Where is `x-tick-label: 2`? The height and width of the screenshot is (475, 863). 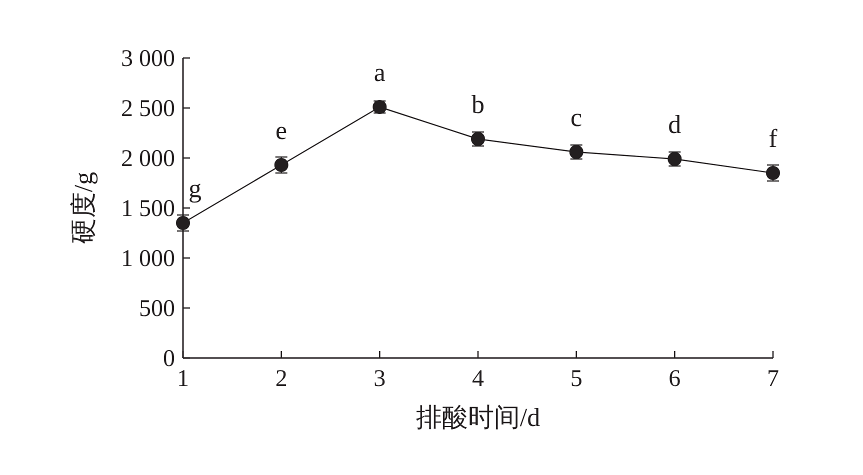
x-tick-label: 2 is located at coordinates (281, 379).